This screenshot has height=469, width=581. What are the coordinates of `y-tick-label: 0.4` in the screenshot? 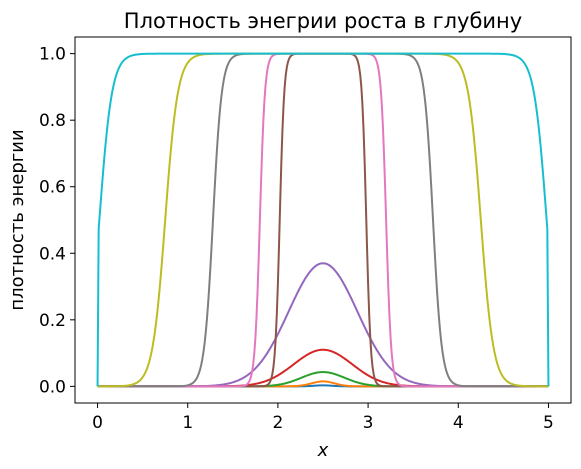 It's located at (52, 254).